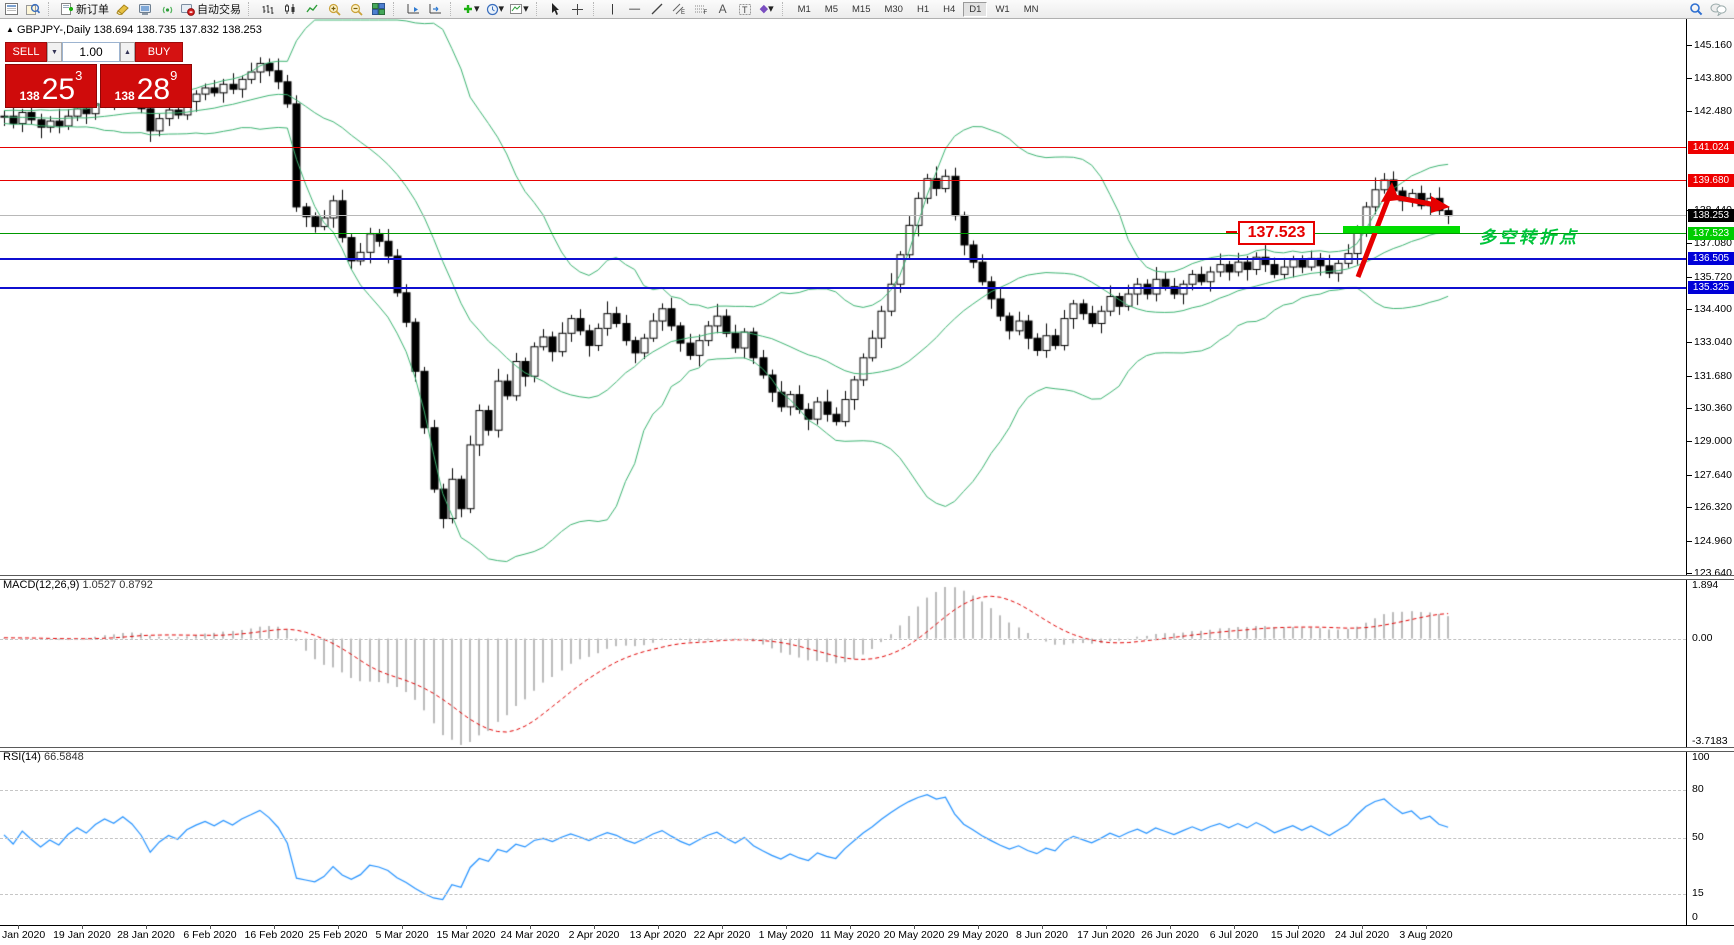  Describe the element at coordinates (290, 9) in the screenshot. I see `chart-candles-icon` at that location.